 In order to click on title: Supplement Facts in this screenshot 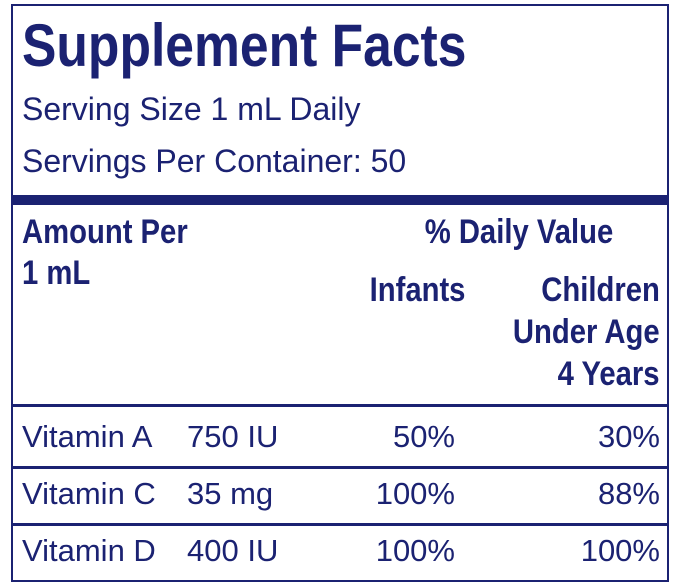, I will do `click(244, 45)`.